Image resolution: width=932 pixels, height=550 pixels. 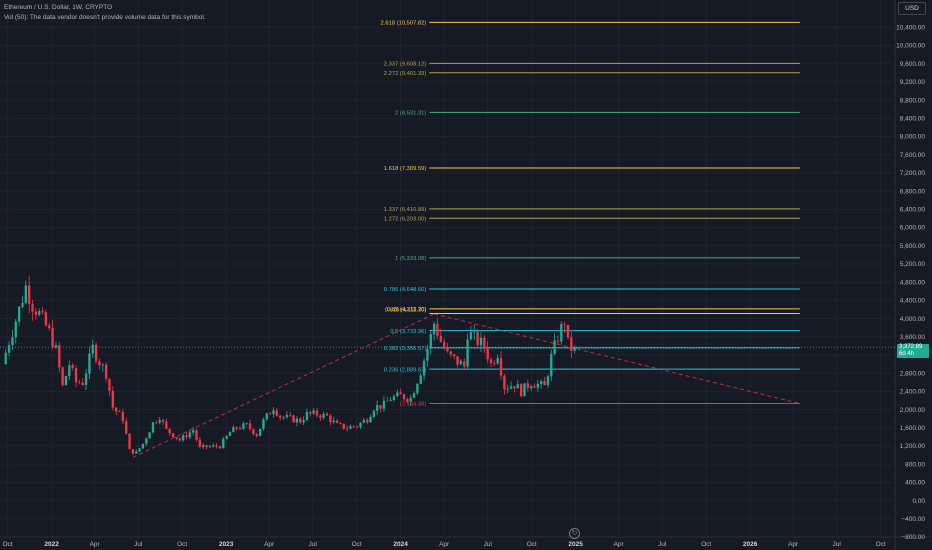 What do you see at coordinates (913, 228) in the screenshot?
I see `price-tick-label: 6,000.00` at bounding box center [913, 228].